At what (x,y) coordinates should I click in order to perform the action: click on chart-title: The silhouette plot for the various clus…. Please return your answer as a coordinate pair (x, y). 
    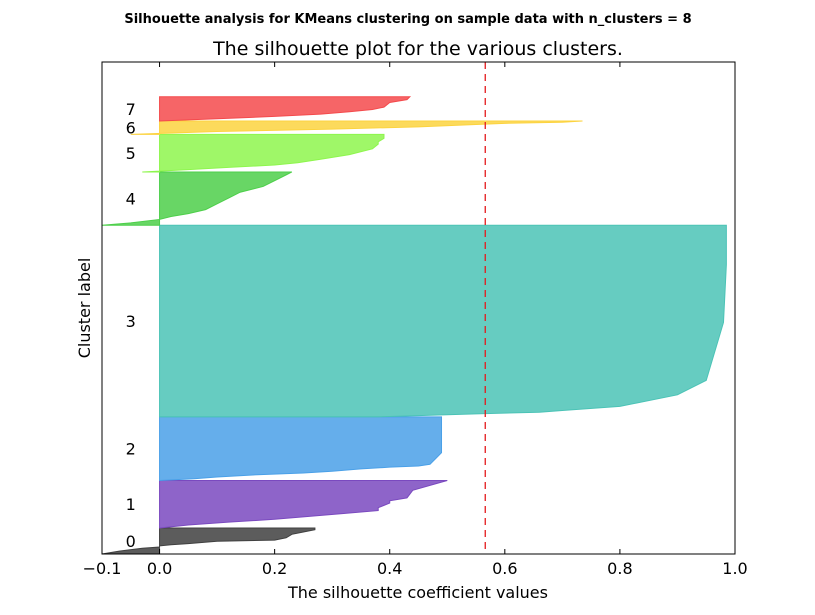
    Looking at the image, I should click on (417, 49).